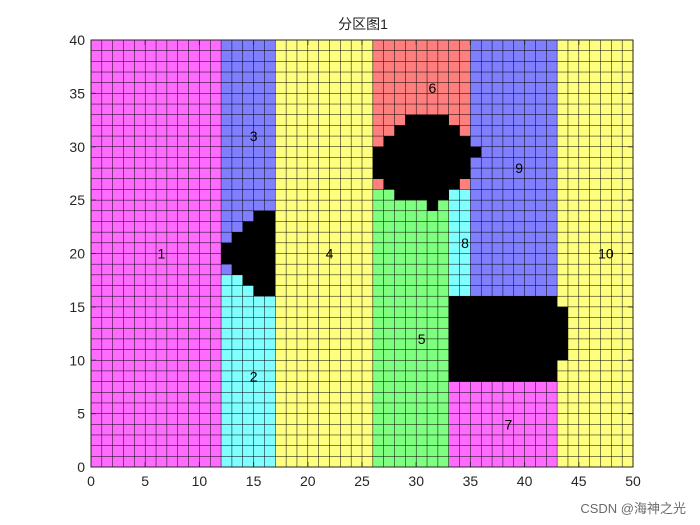 The width and height of the screenshot is (700, 525). I want to click on region-label-5: 5, so click(422, 339).